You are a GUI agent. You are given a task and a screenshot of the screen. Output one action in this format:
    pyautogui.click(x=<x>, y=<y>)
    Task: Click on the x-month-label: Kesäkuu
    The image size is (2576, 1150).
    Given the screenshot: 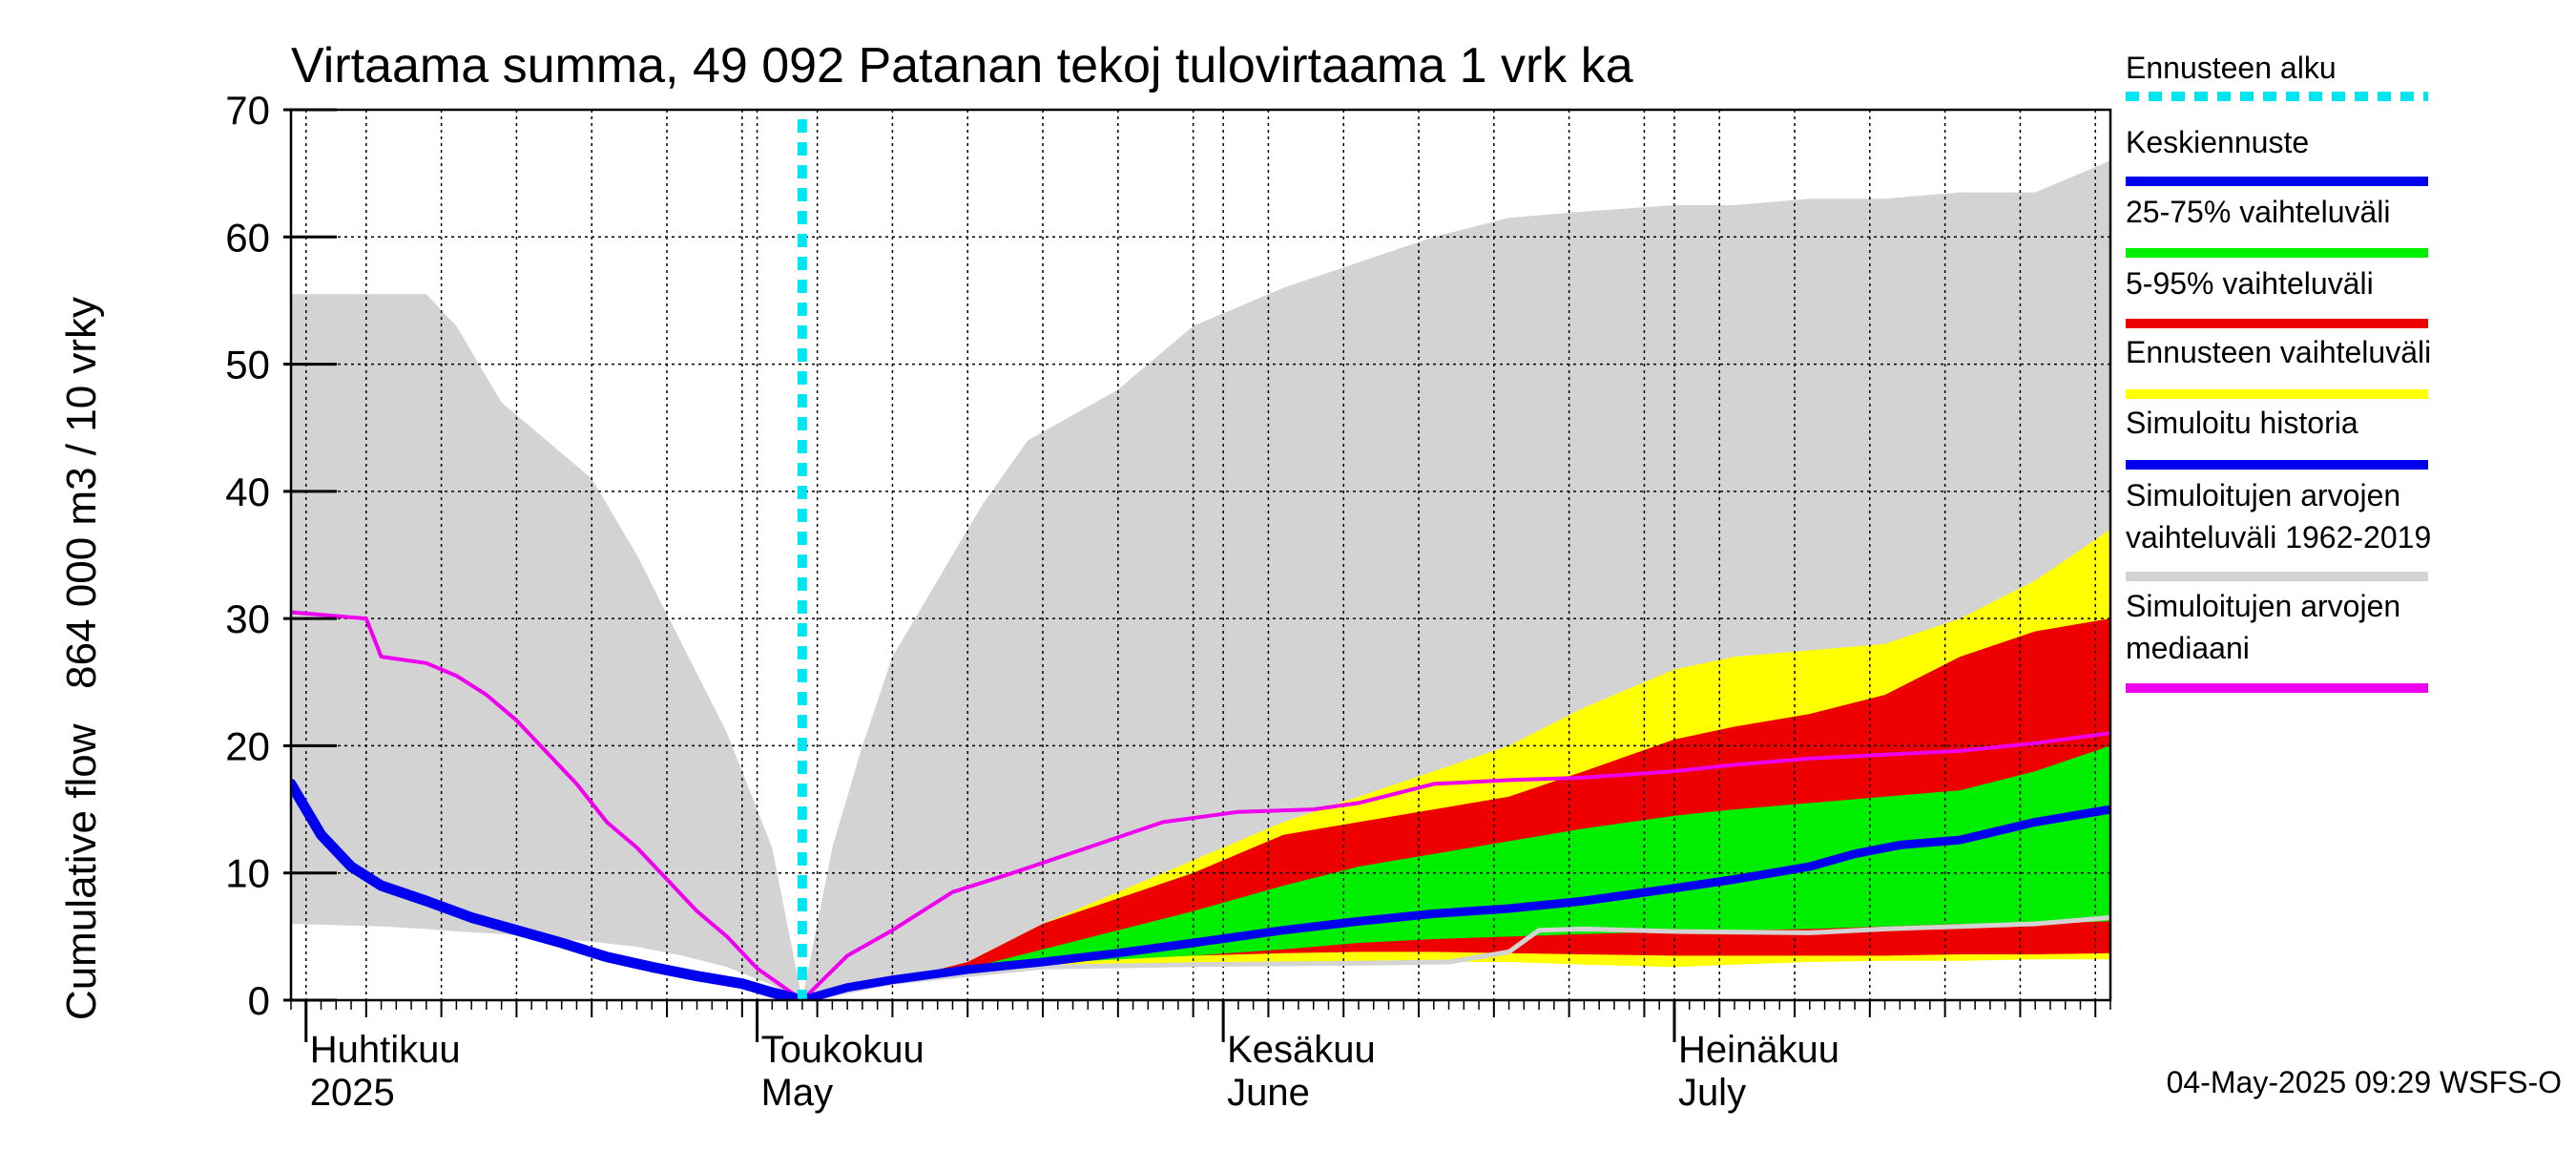 What is the action you would take?
    pyautogui.click(x=1301, y=1050)
    